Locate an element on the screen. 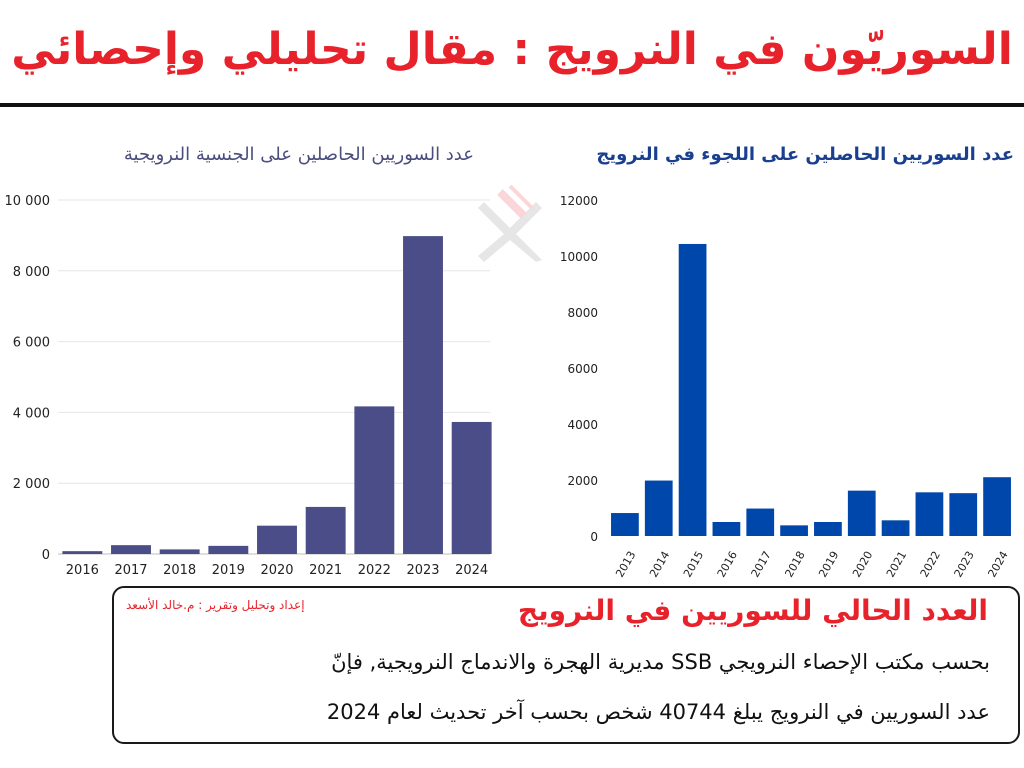  y-tick-label: 8000 is located at coordinates (582, 313).